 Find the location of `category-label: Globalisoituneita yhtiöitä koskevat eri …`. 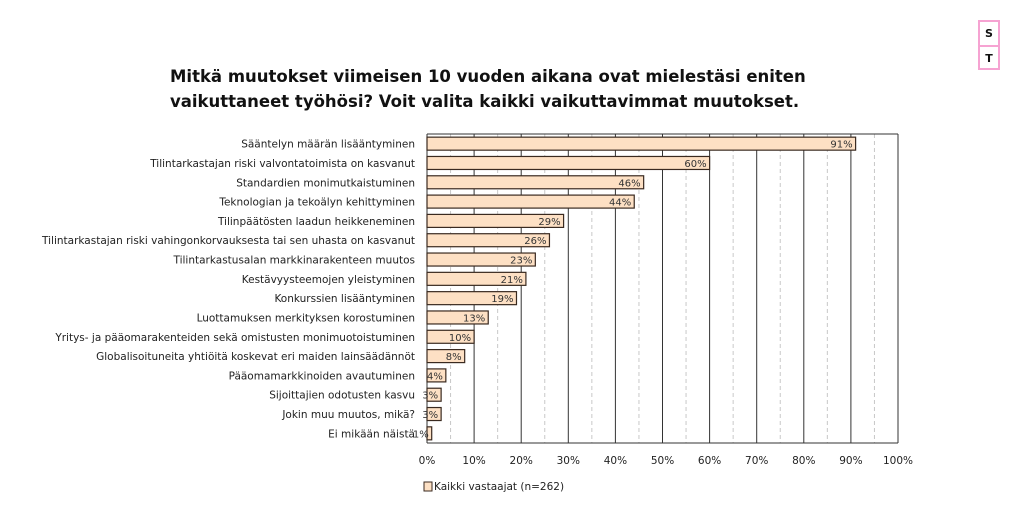

category-label: Globalisoituneita yhtiöitä koskevat eri … is located at coordinates (255, 357).